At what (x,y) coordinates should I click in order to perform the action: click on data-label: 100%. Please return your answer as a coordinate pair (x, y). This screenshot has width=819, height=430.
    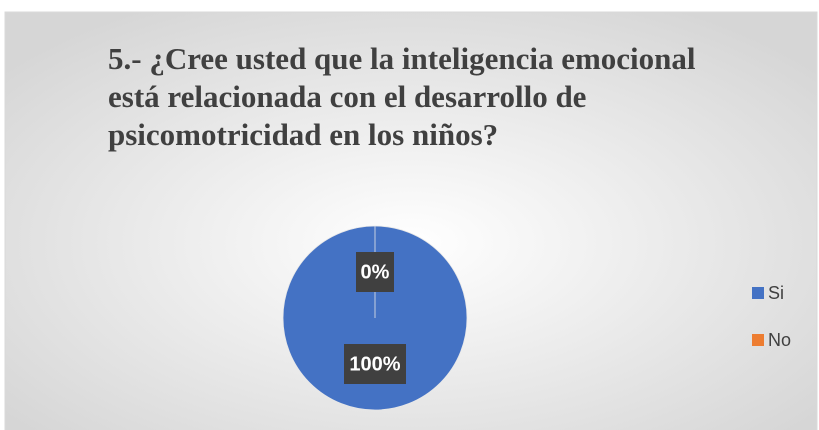
    Looking at the image, I should click on (374, 364).